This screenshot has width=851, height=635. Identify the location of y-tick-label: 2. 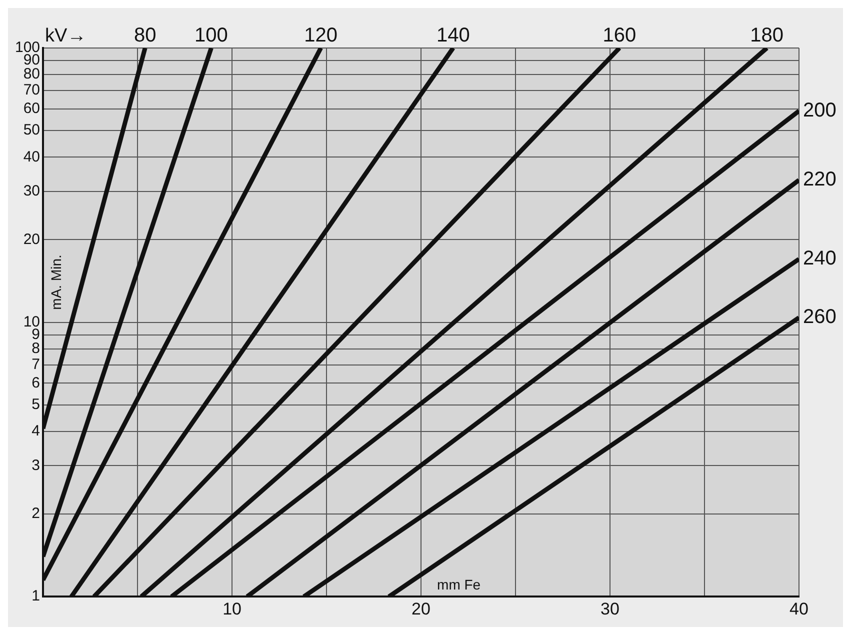
(36, 513).